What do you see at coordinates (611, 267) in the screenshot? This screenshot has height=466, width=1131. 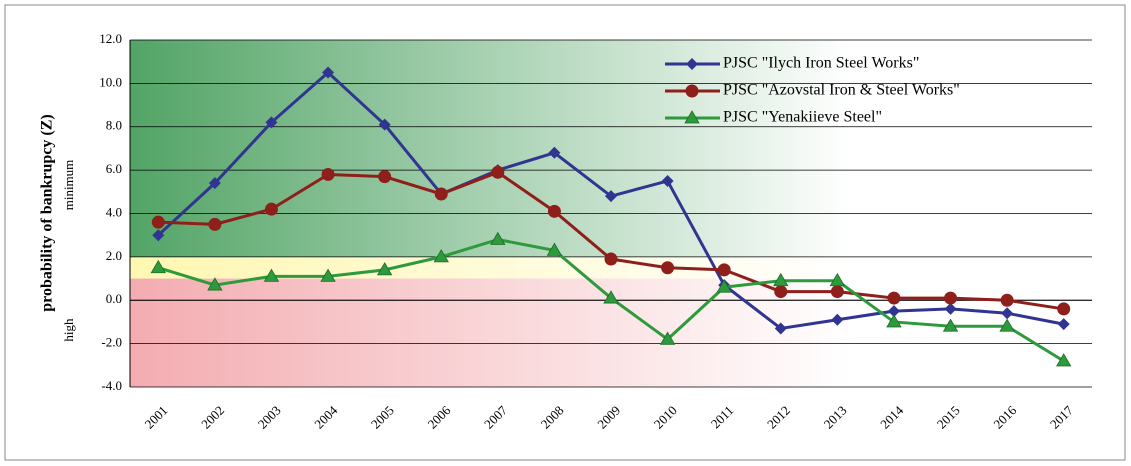 I see `zone` at bounding box center [611, 267].